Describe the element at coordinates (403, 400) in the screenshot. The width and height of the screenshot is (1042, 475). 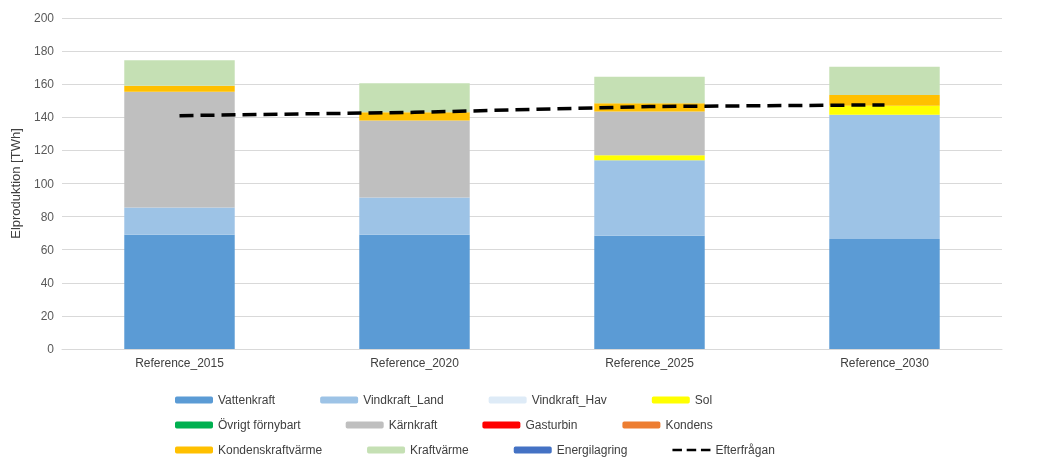
I see `legend-label: Vindkraft_Land` at that location.